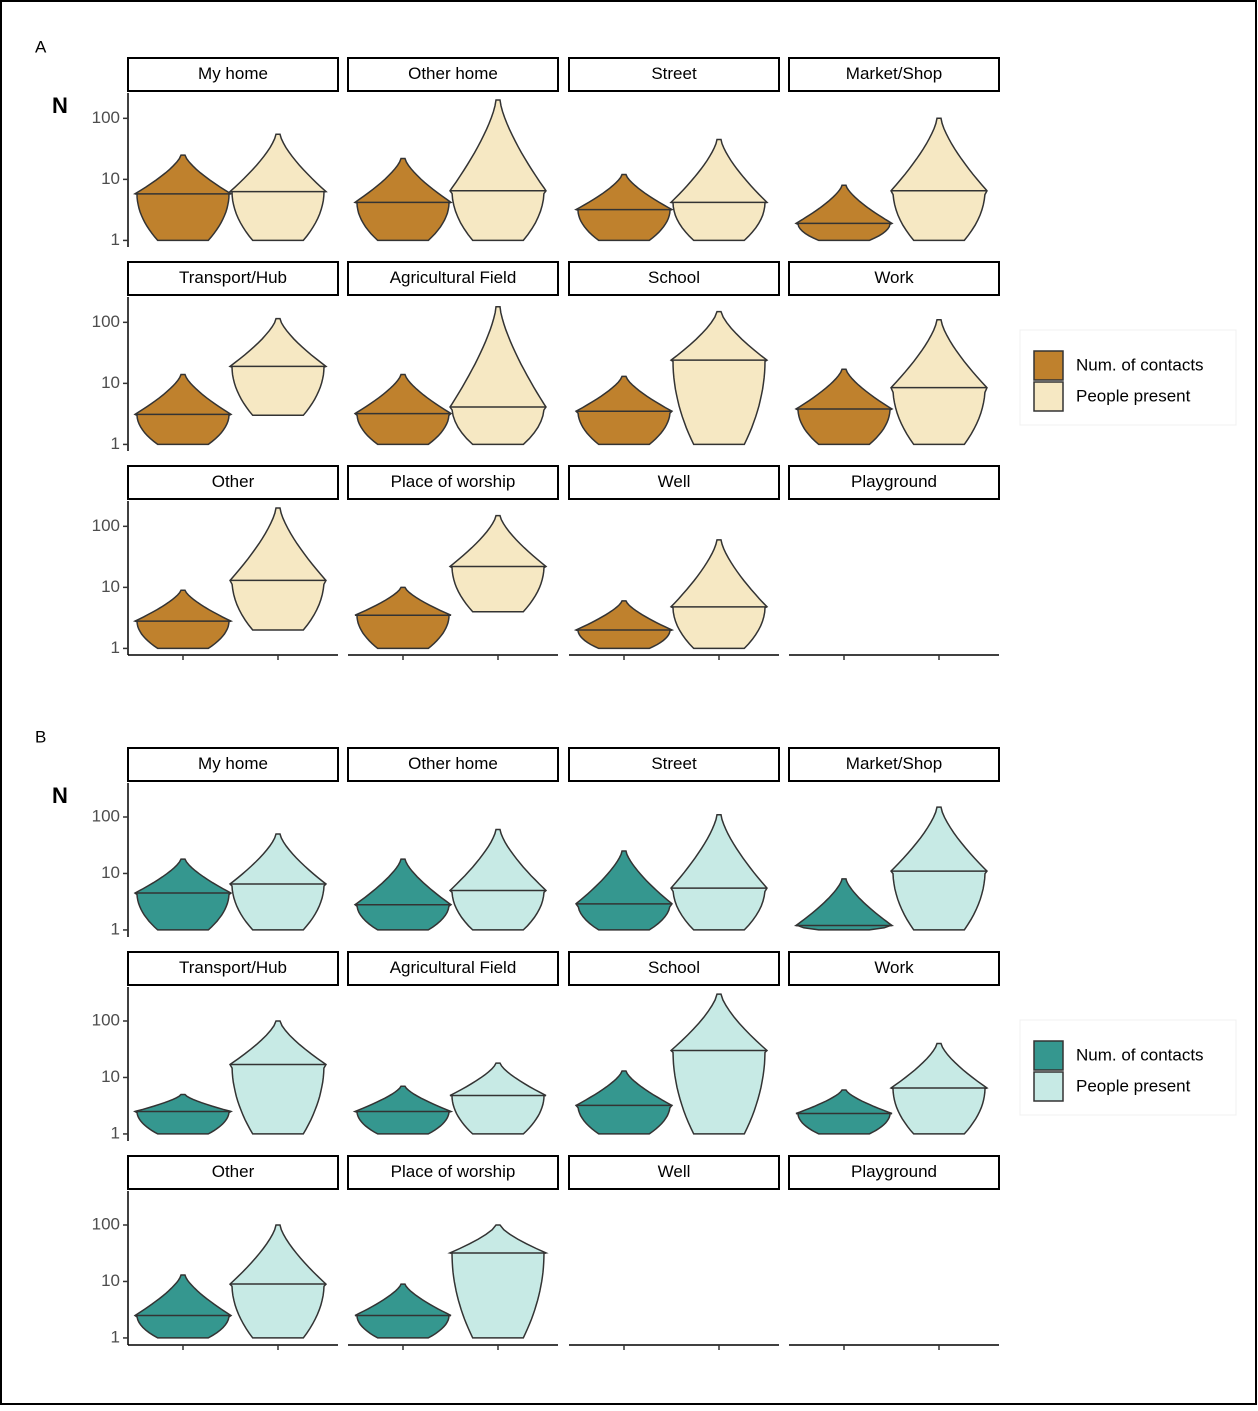 This screenshot has width=1258, height=1411. I want to click on panel-label: B, so click(40, 736).